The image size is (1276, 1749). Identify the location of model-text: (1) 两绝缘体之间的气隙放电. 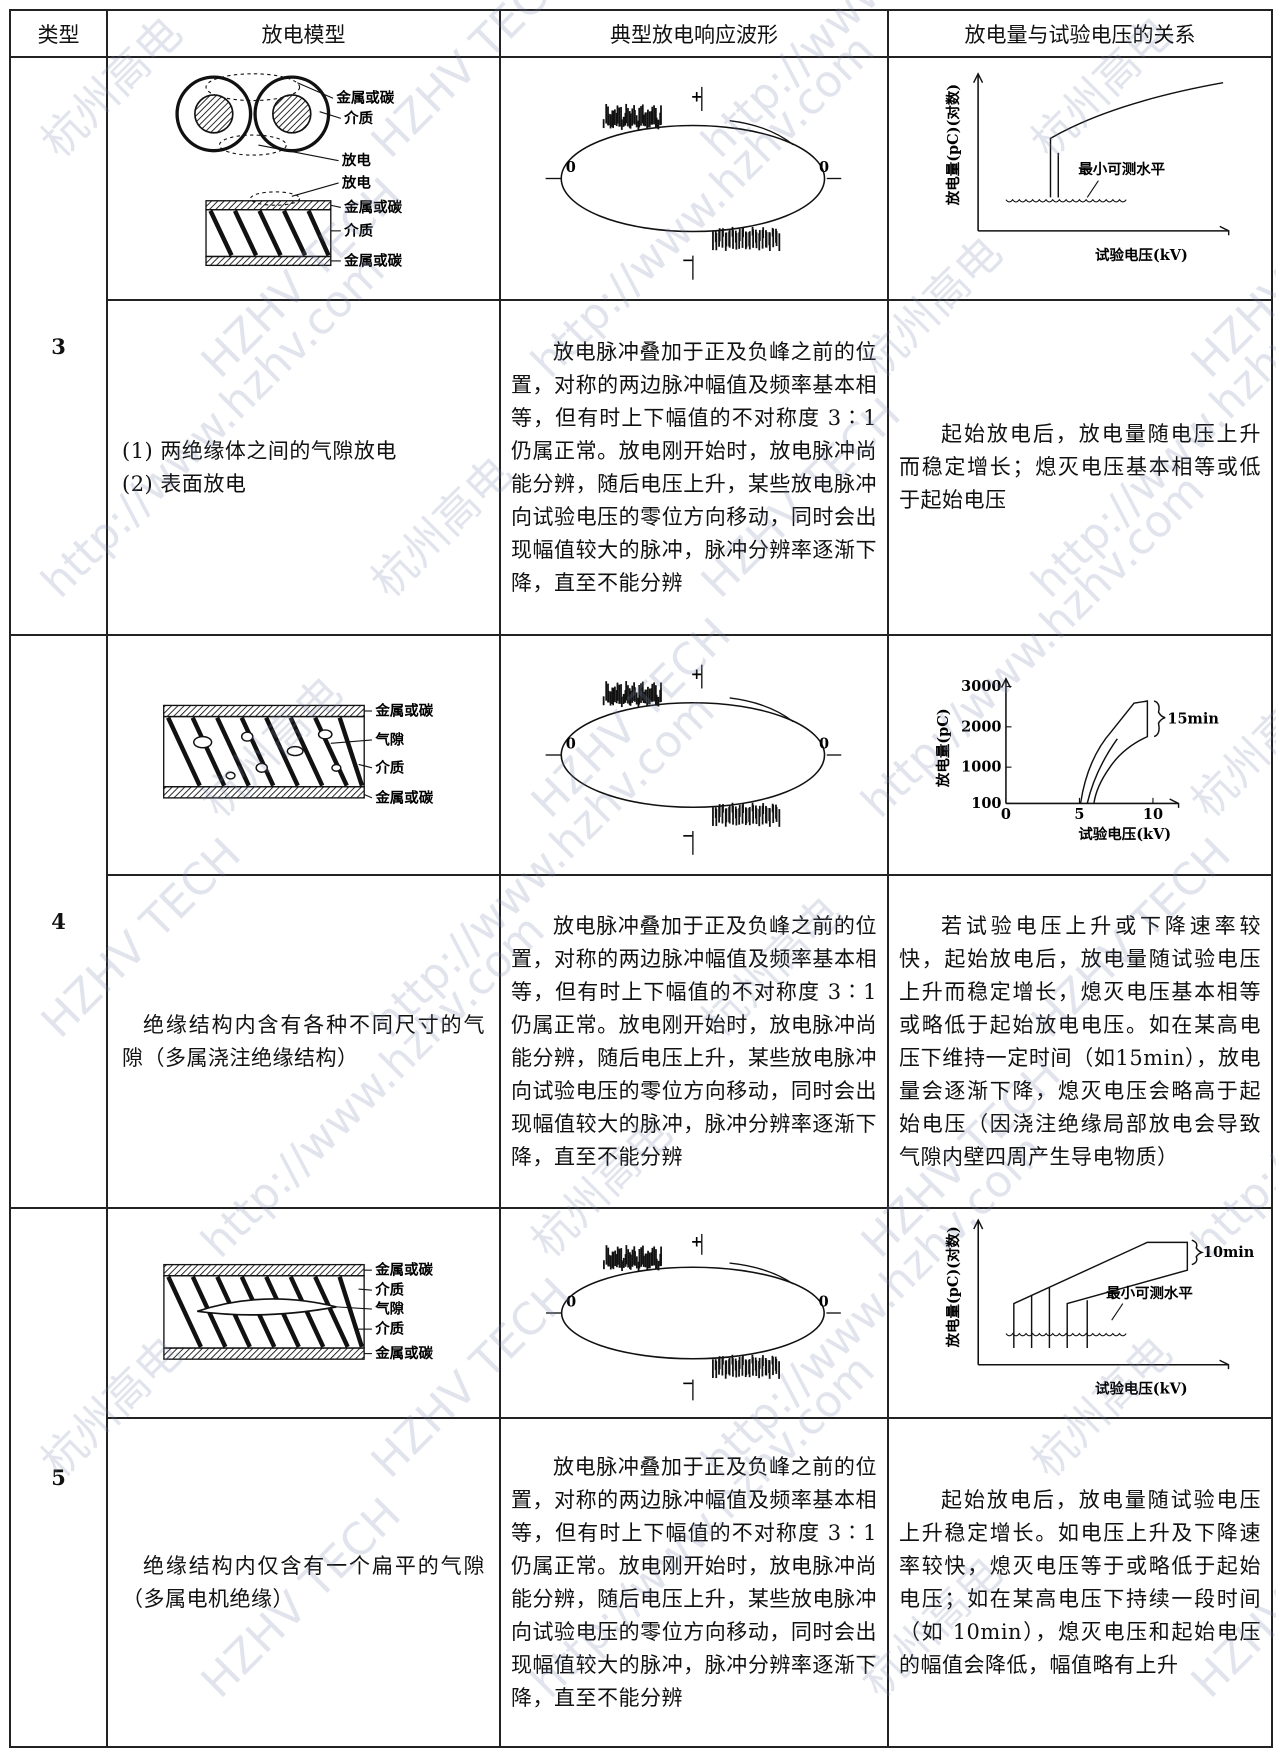
(259, 450).